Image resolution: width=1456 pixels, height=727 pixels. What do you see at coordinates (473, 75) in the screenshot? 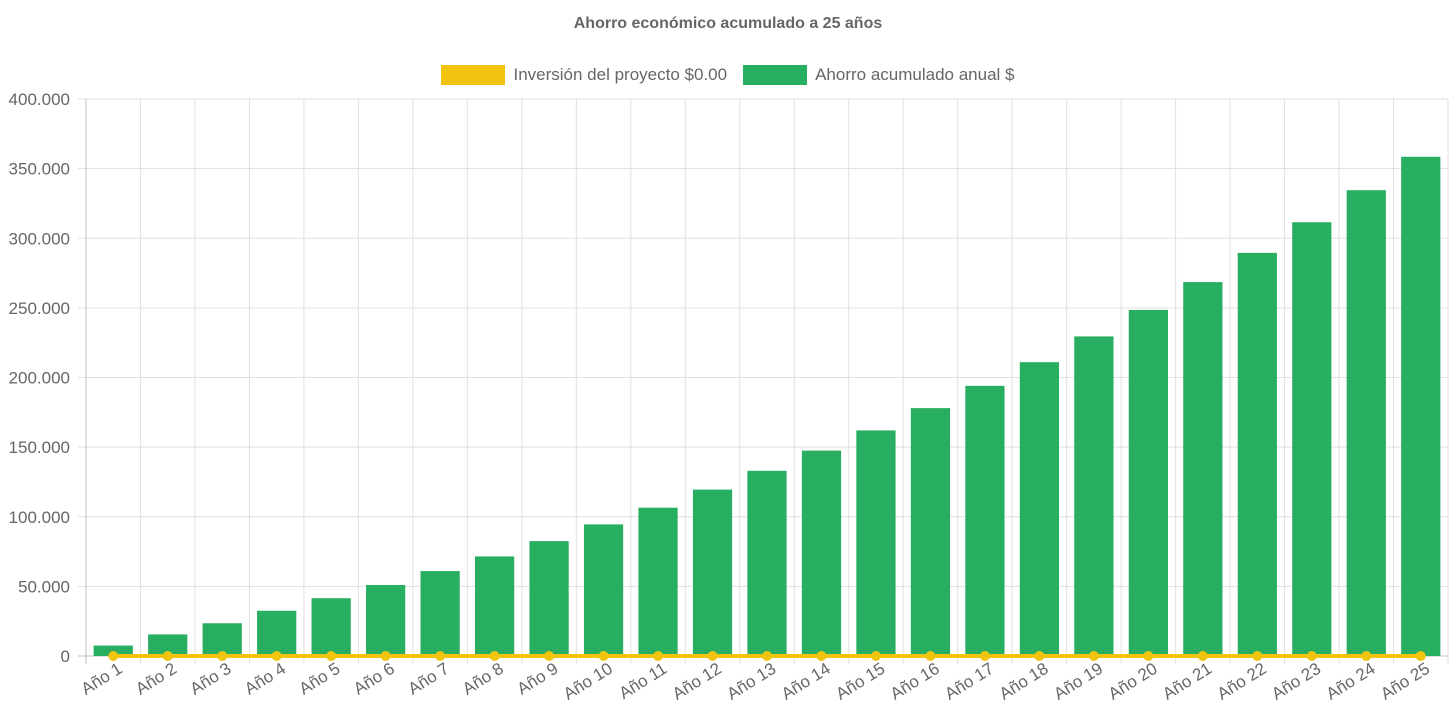
I see `legend-swatch-investment` at bounding box center [473, 75].